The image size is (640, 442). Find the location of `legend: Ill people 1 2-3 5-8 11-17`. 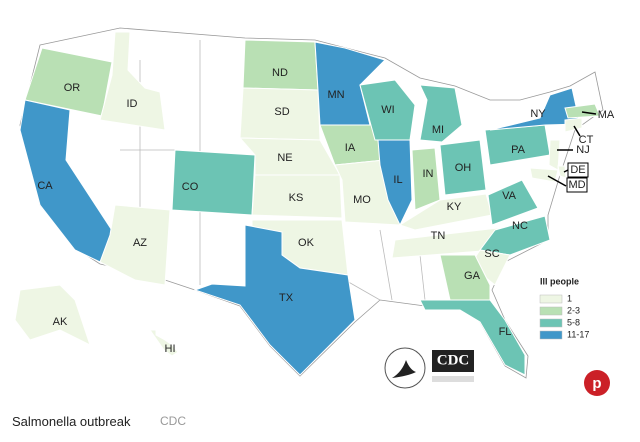

legend: Ill people 1 2-3 5-8 11-17 is located at coordinates (564, 308).